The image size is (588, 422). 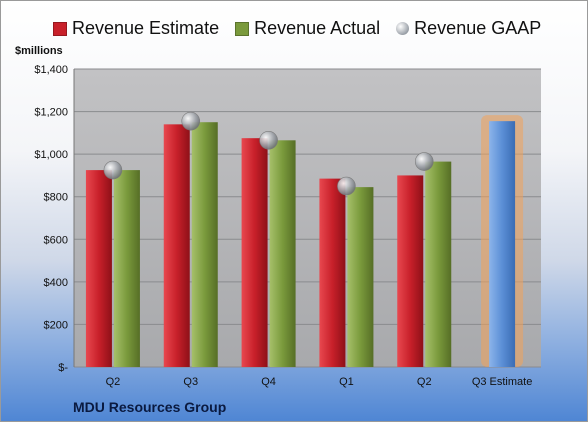 I want to click on legend-item-estimate: Revenue Estimate, so click(x=136, y=28).